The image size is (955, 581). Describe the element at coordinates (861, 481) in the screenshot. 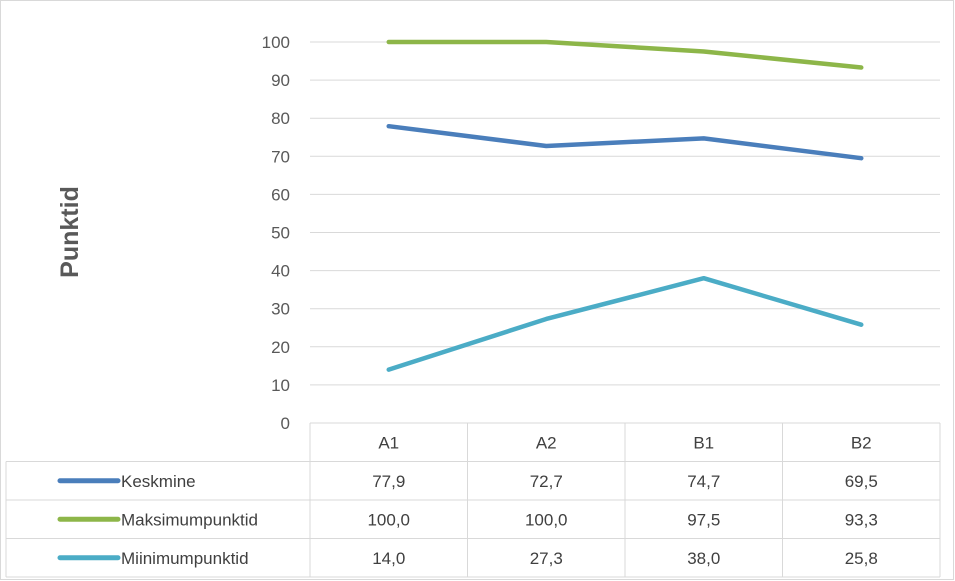

I see `data-table-value: 69,5` at that location.